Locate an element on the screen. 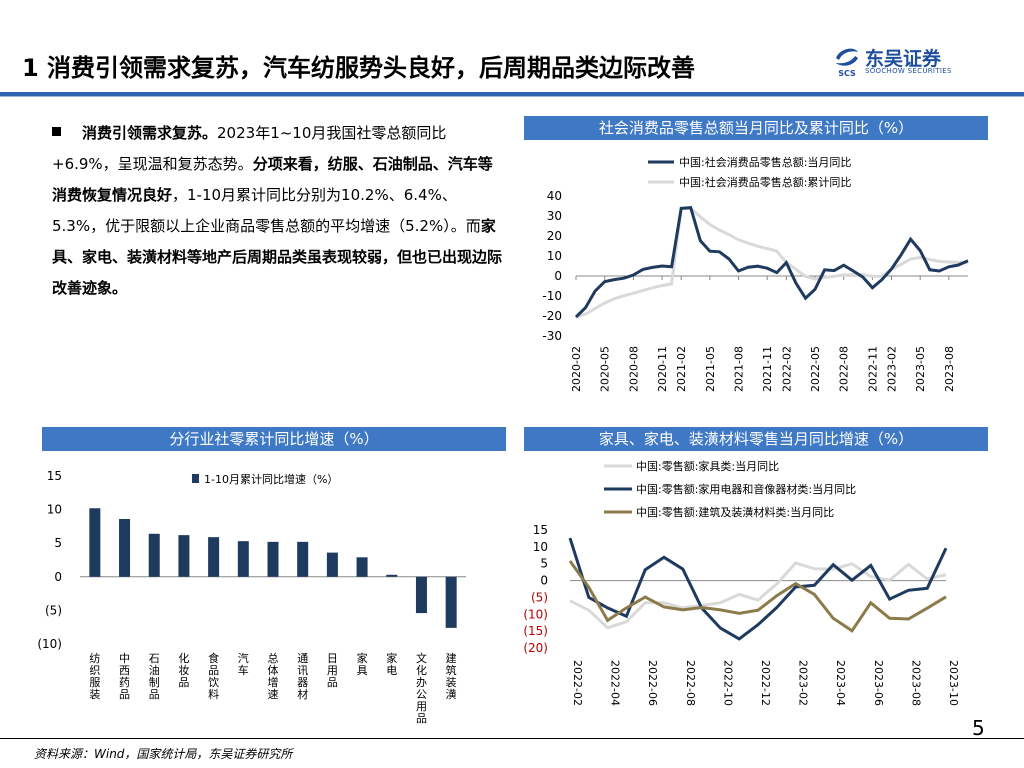 This screenshot has width=1024, height=768. x-tick-label: 2021-08 is located at coordinates (739, 369).